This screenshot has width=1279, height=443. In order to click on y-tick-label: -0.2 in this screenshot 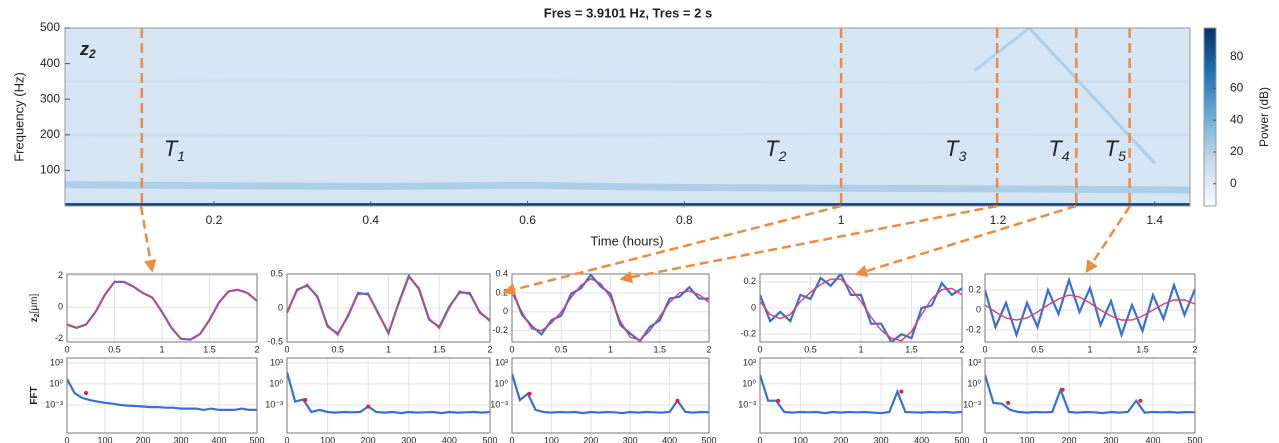, I will do `click(748, 334)`.